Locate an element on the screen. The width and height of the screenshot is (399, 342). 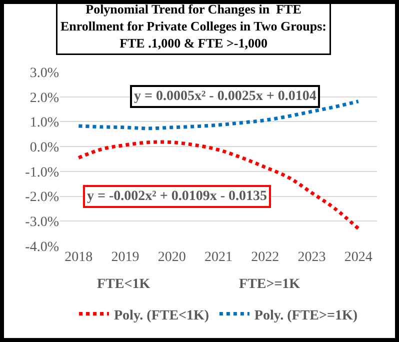
annotation: y = -0.002x² + 0.0109x - 0.0135 is located at coordinates (177, 196).